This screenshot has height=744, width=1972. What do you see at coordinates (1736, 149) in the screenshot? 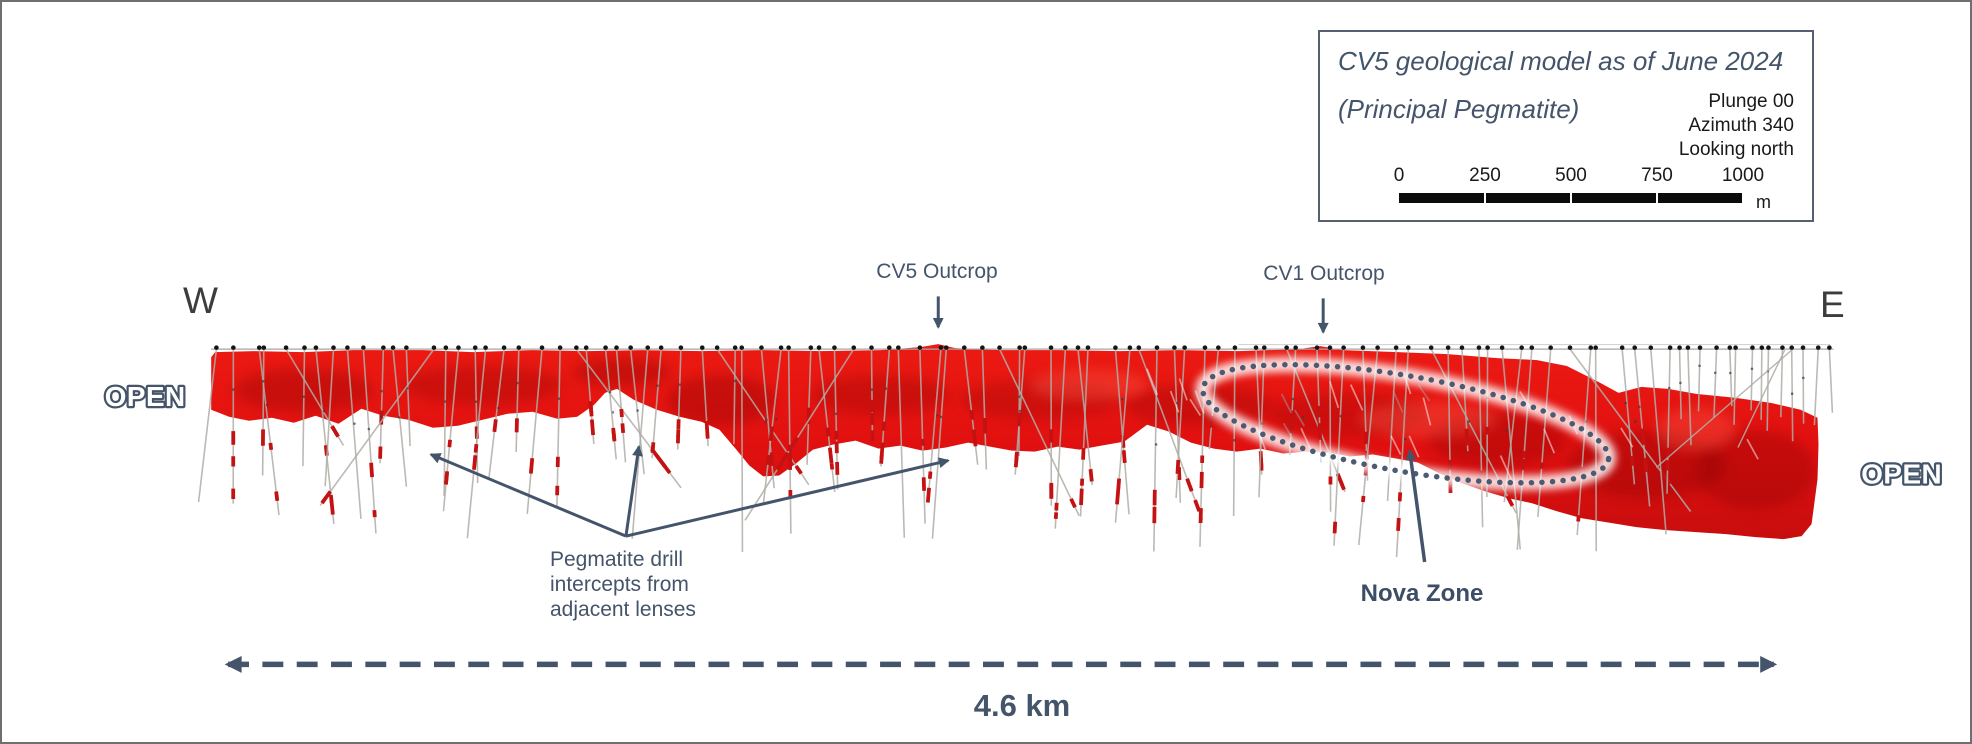
I see `looking-direction: Looking north` at bounding box center [1736, 149].